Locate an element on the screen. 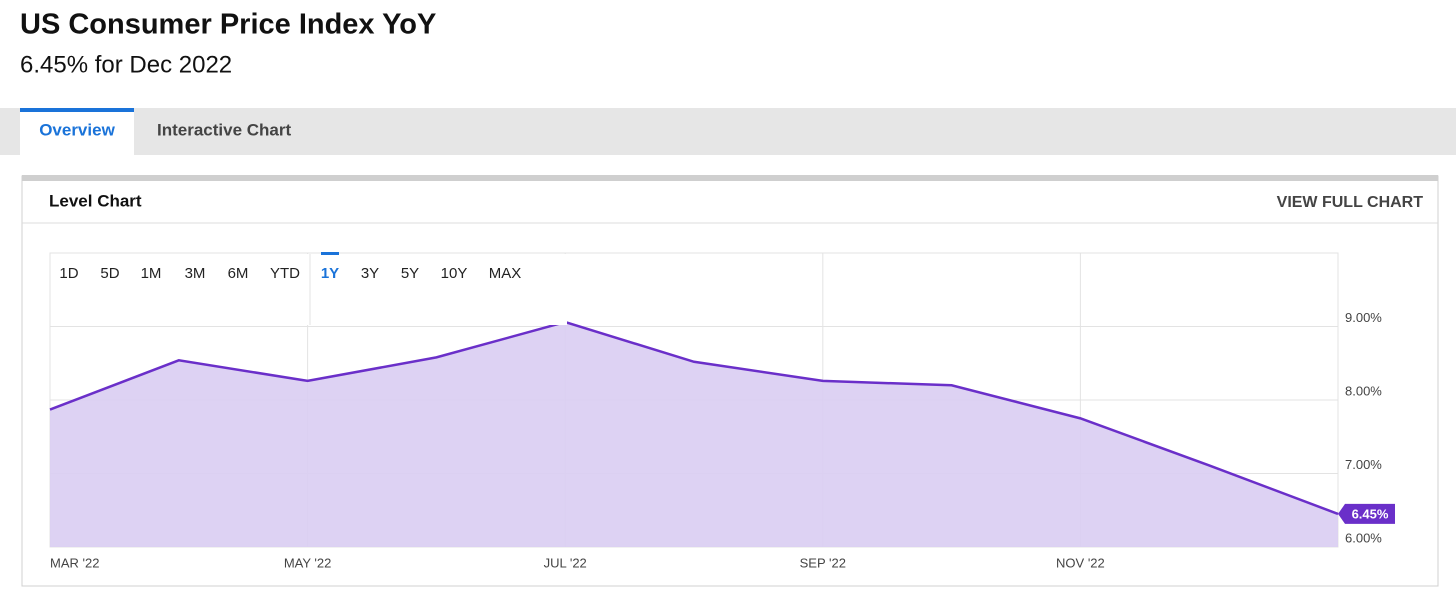 The image size is (1456, 606). range-button: MAX is located at coordinates (505, 273).